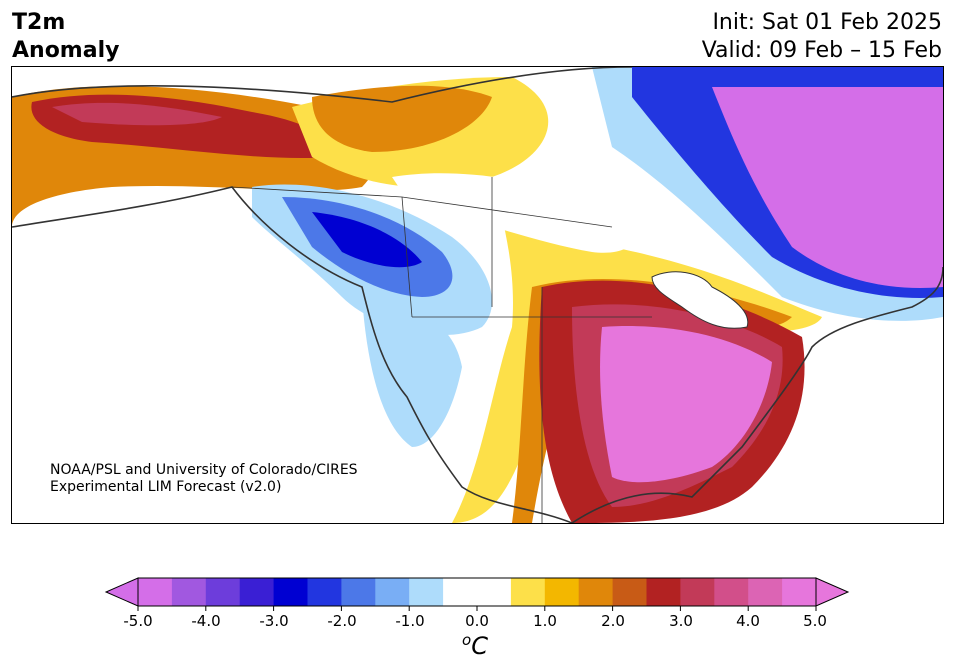 Image resolution: width=954 pixels, height=671 pixels. What do you see at coordinates (402, 118) in the screenshot?
I see `yukon-orange` at bounding box center [402, 118].